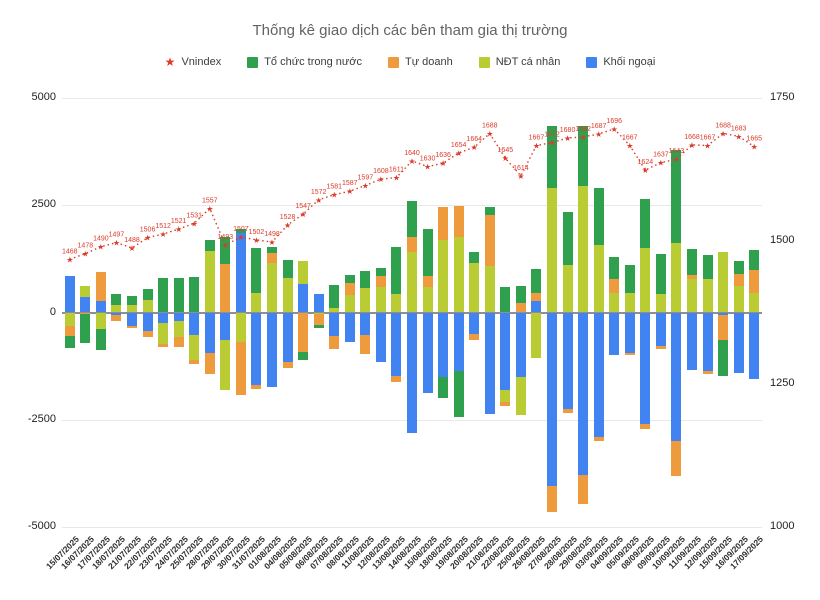  Describe the element at coordinates (272, 234) in the screenshot. I see `vnindex-value-label: 1498` at that location.